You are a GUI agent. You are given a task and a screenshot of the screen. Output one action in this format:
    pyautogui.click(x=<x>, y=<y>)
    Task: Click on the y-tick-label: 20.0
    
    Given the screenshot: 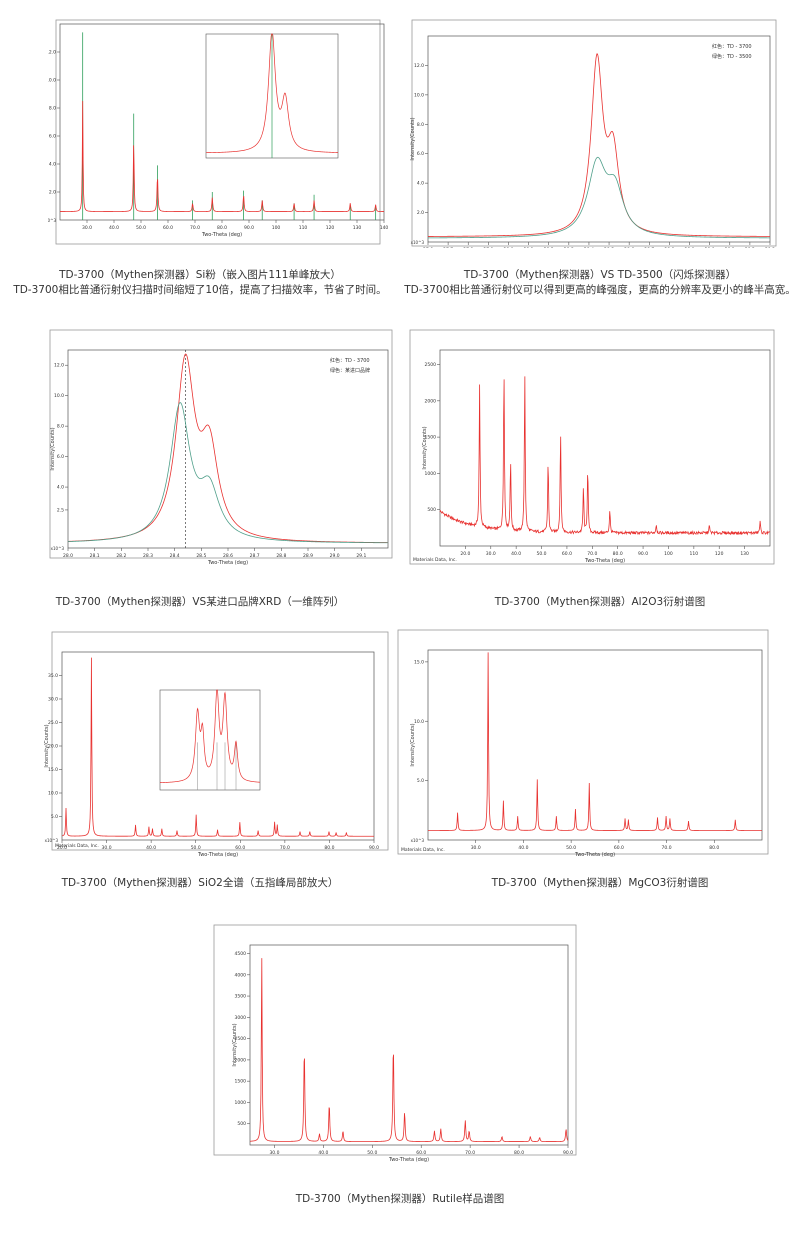 What is the action you would take?
    pyautogui.click(x=53, y=747)
    